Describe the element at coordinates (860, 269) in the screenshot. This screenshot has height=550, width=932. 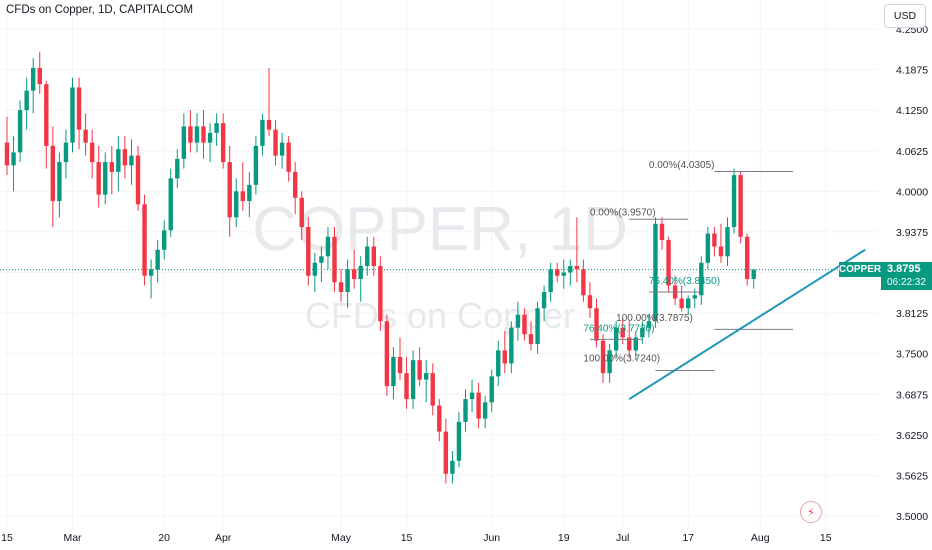
I see `symbol-tag: COPPER` at that location.